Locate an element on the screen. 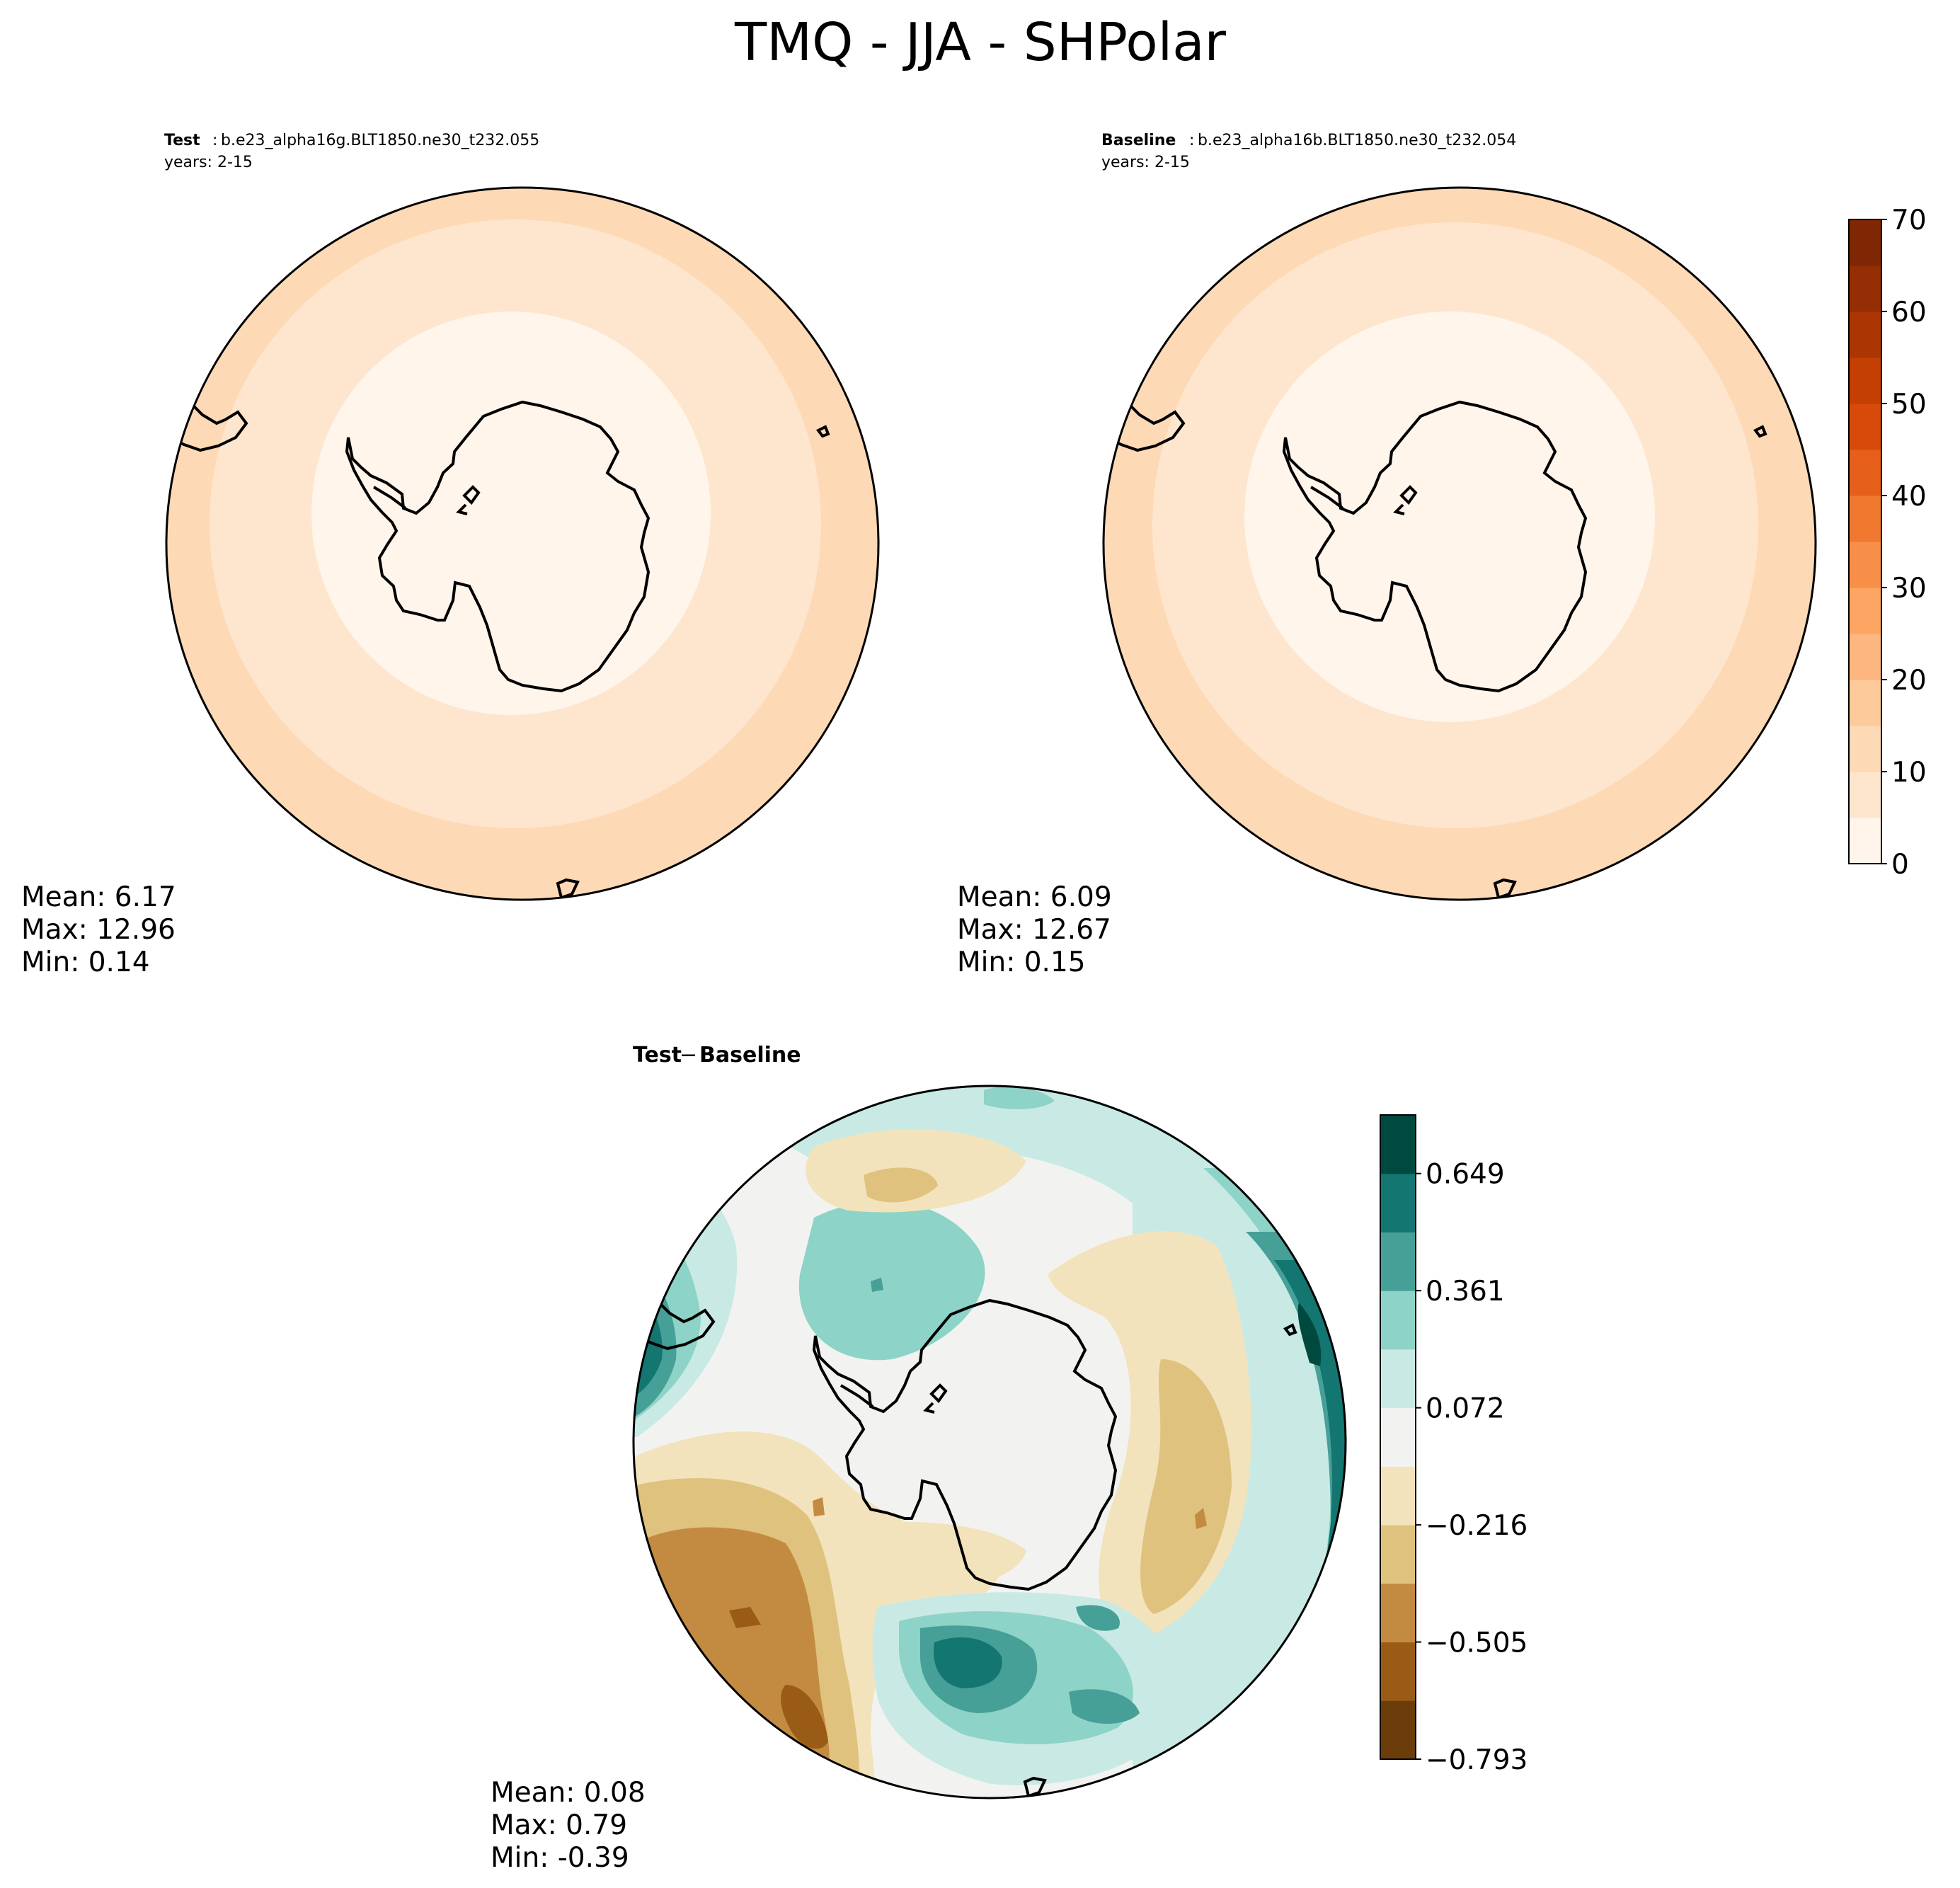 The image size is (1960, 1888). cb-diff-tick-label: 0.649 is located at coordinates (1465, 1175).